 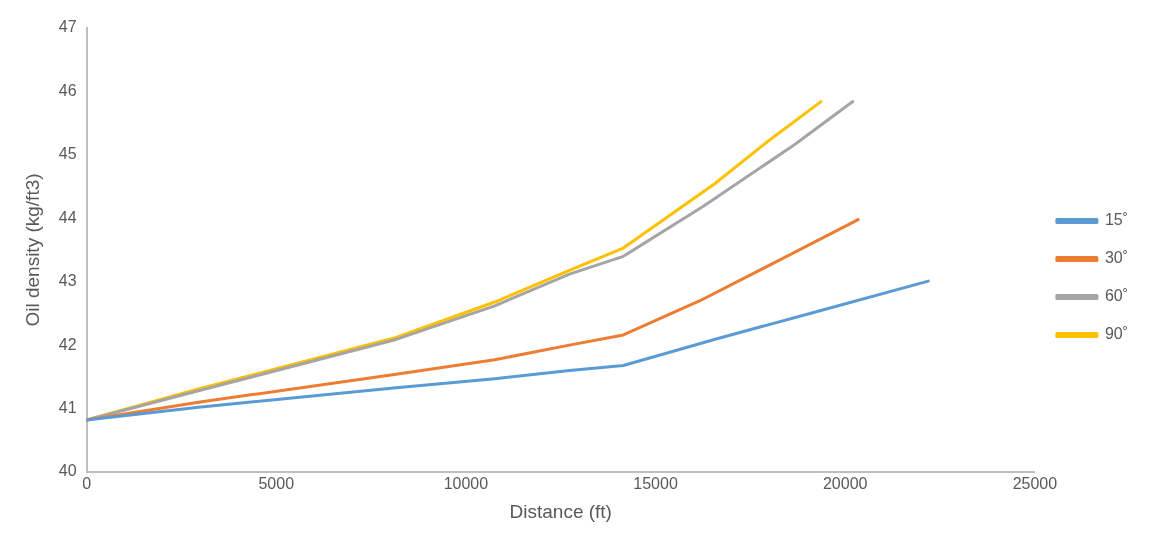 What do you see at coordinates (67, 407) in the screenshot?
I see `y-tick-label: 41` at bounding box center [67, 407].